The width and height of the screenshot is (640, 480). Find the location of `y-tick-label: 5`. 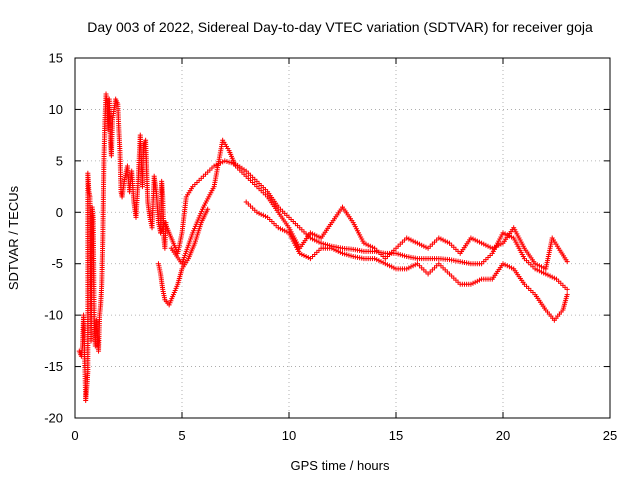

y-tick-label: 5 is located at coordinates (59, 160).